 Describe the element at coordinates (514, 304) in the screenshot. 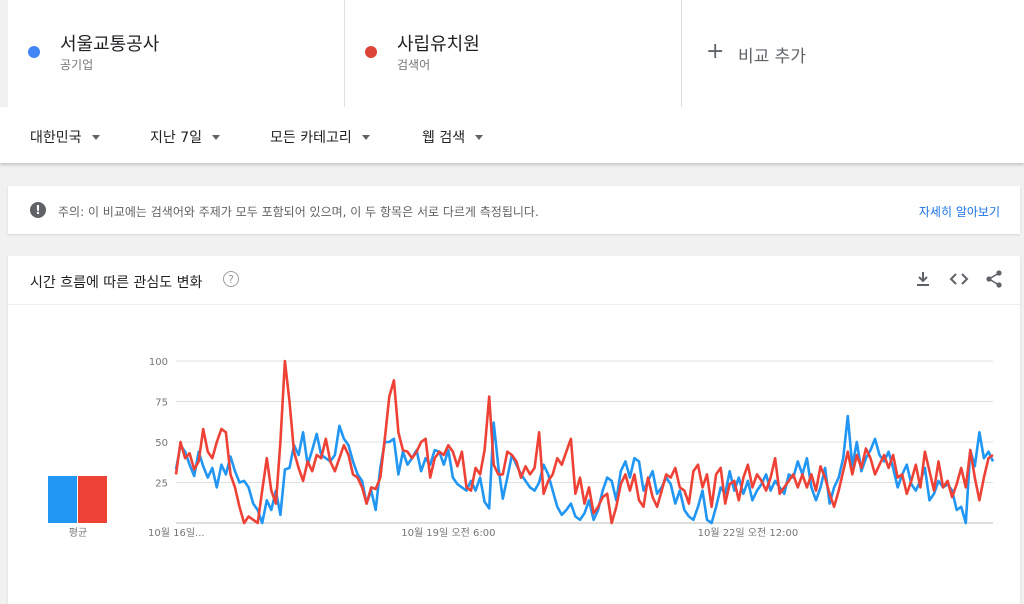

I see `card-divider` at that location.